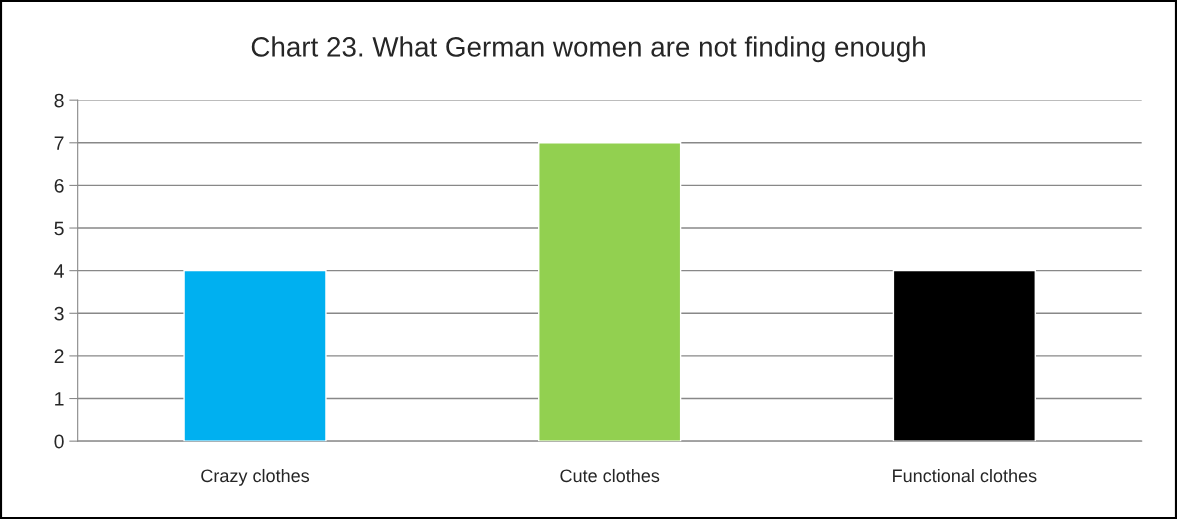  What do you see at coordinates (59, 100) in the screenshot?
I see `y-tick-label: 8` at bounding box center [59, 100].